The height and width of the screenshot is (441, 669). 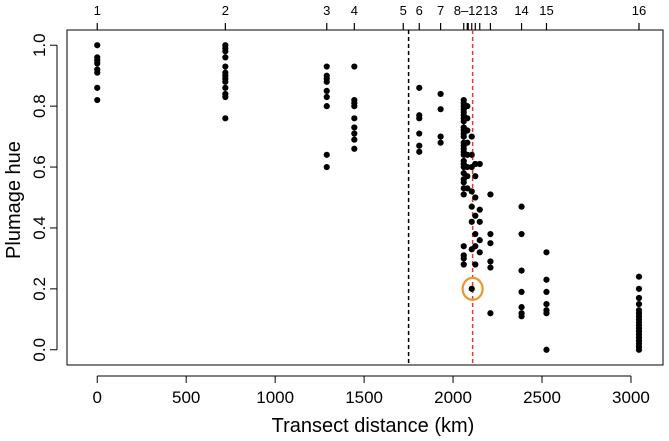 What do you see at coordinates (521, 10) in the screenshot?
I see `site-label: 14` at bounding box center [521, 10].